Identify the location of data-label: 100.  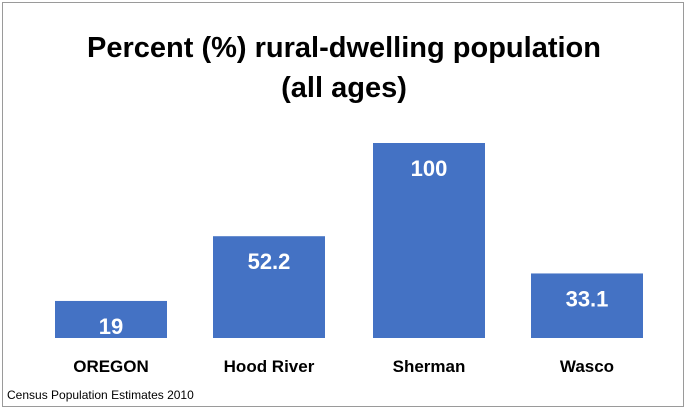
(429, 168).